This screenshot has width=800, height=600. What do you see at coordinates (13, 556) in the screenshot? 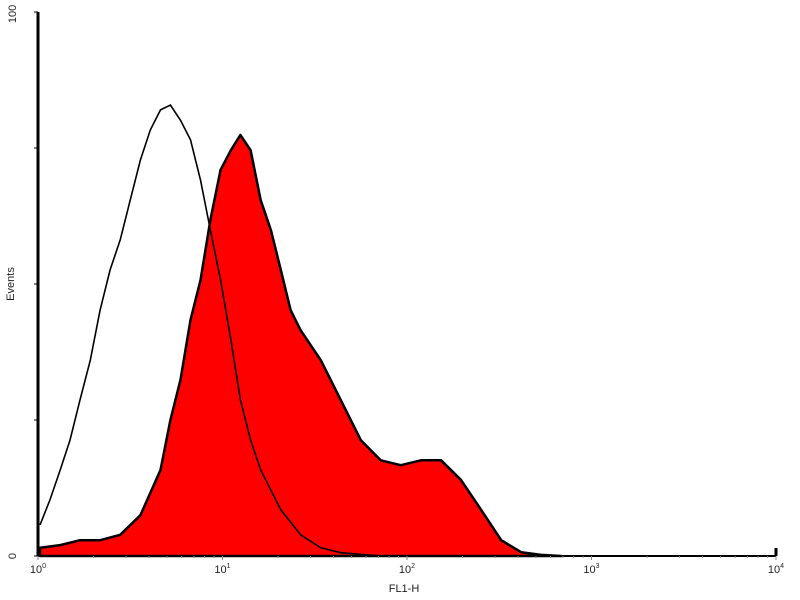
I see `y-tick-label-0: 0` at bounding box center [13, 556].